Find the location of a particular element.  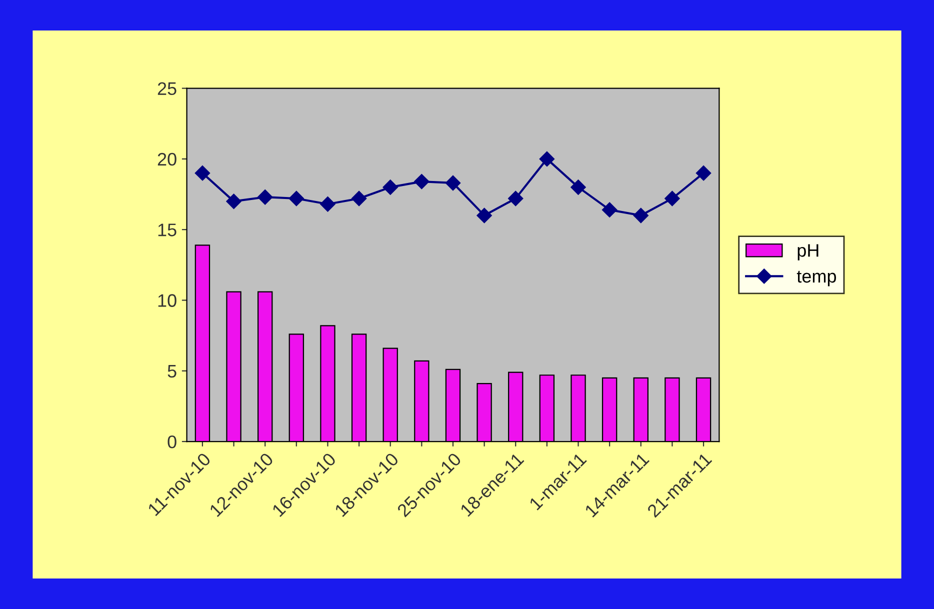

y-tick-label: 0 is located at coordinates (172, 441).